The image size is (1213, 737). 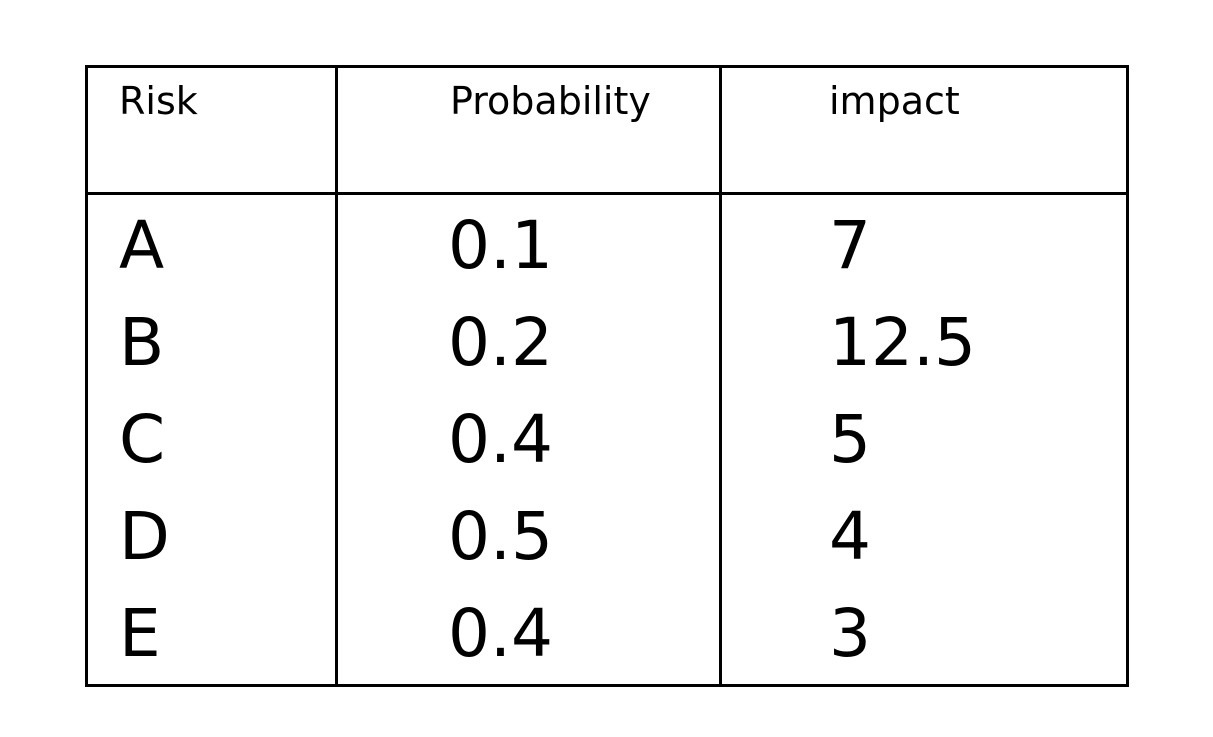 I want to click on table-row: B 0.2 12.5, so click(x=607, y=340).